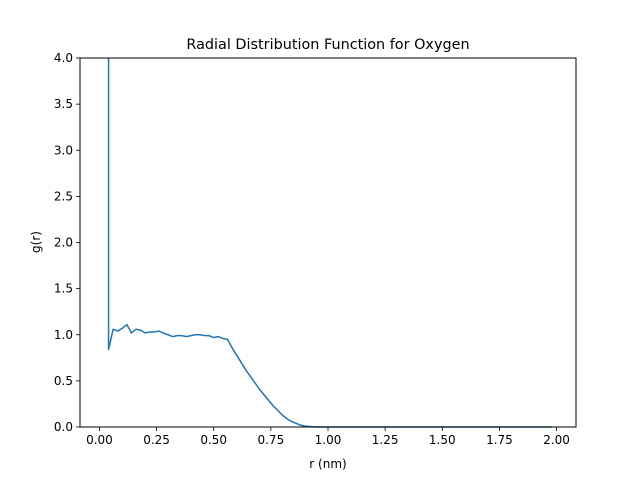  What do you see at coordinates (36, 242) in the screenshot?
I see `y-axis-label: g(r)` at bounding box center [36, 242].